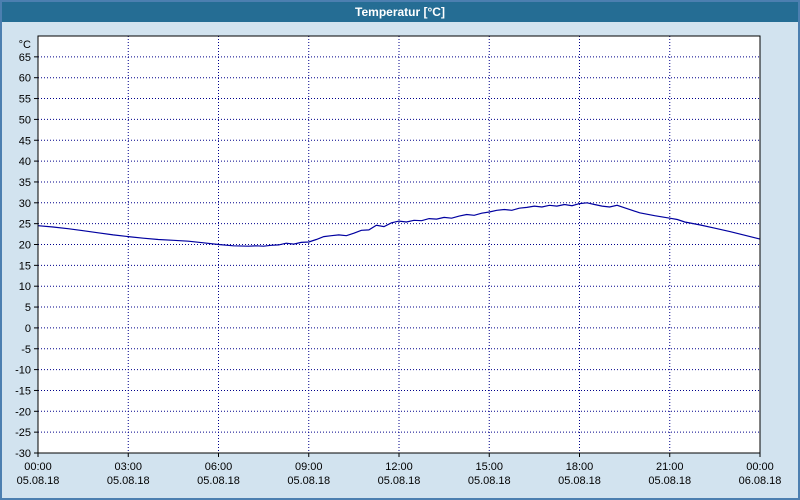 Image resolution: width=800 pixels, height=500 pixels. I want to click on svg-text: 5, so click(28, 308).